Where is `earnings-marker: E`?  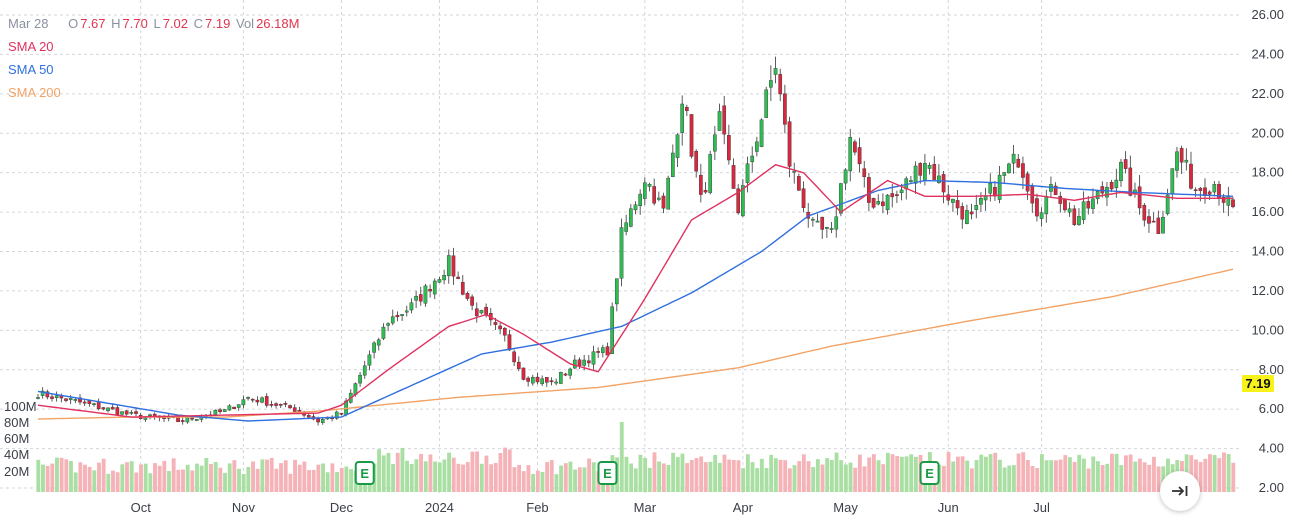
earnings-marker: E is located at coordinates (607, 473).